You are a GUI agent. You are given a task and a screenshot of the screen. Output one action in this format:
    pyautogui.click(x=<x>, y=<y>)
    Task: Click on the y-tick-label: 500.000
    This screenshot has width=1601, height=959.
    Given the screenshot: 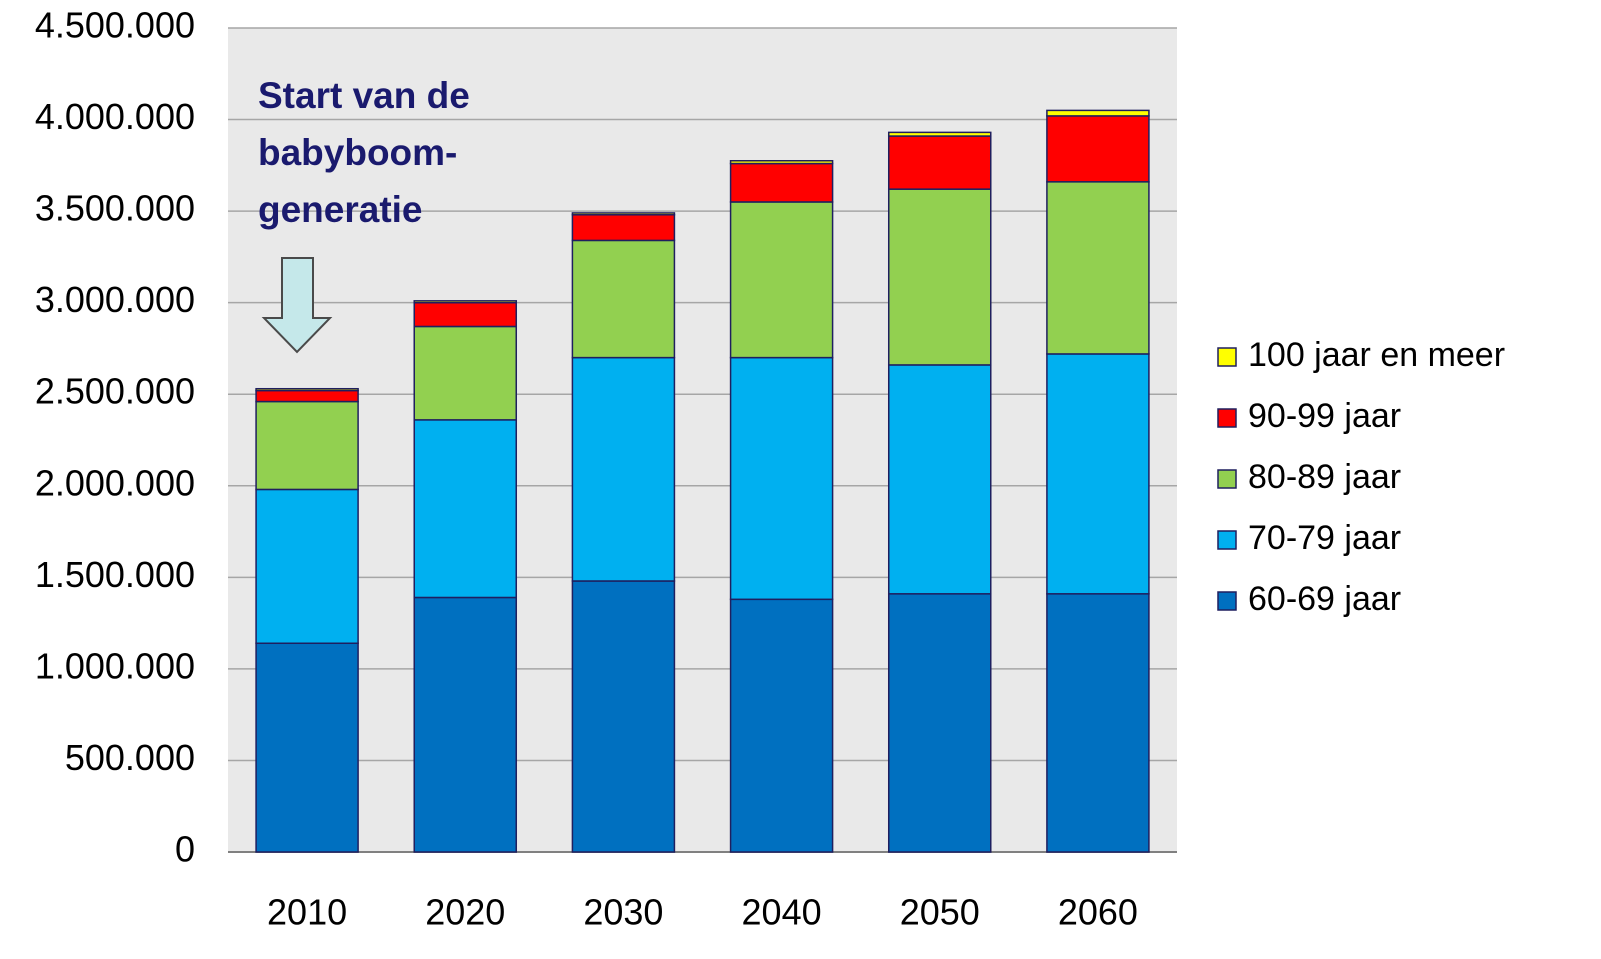 What is the action you would take?
    pyautogui.click(x=130, y=757)
    